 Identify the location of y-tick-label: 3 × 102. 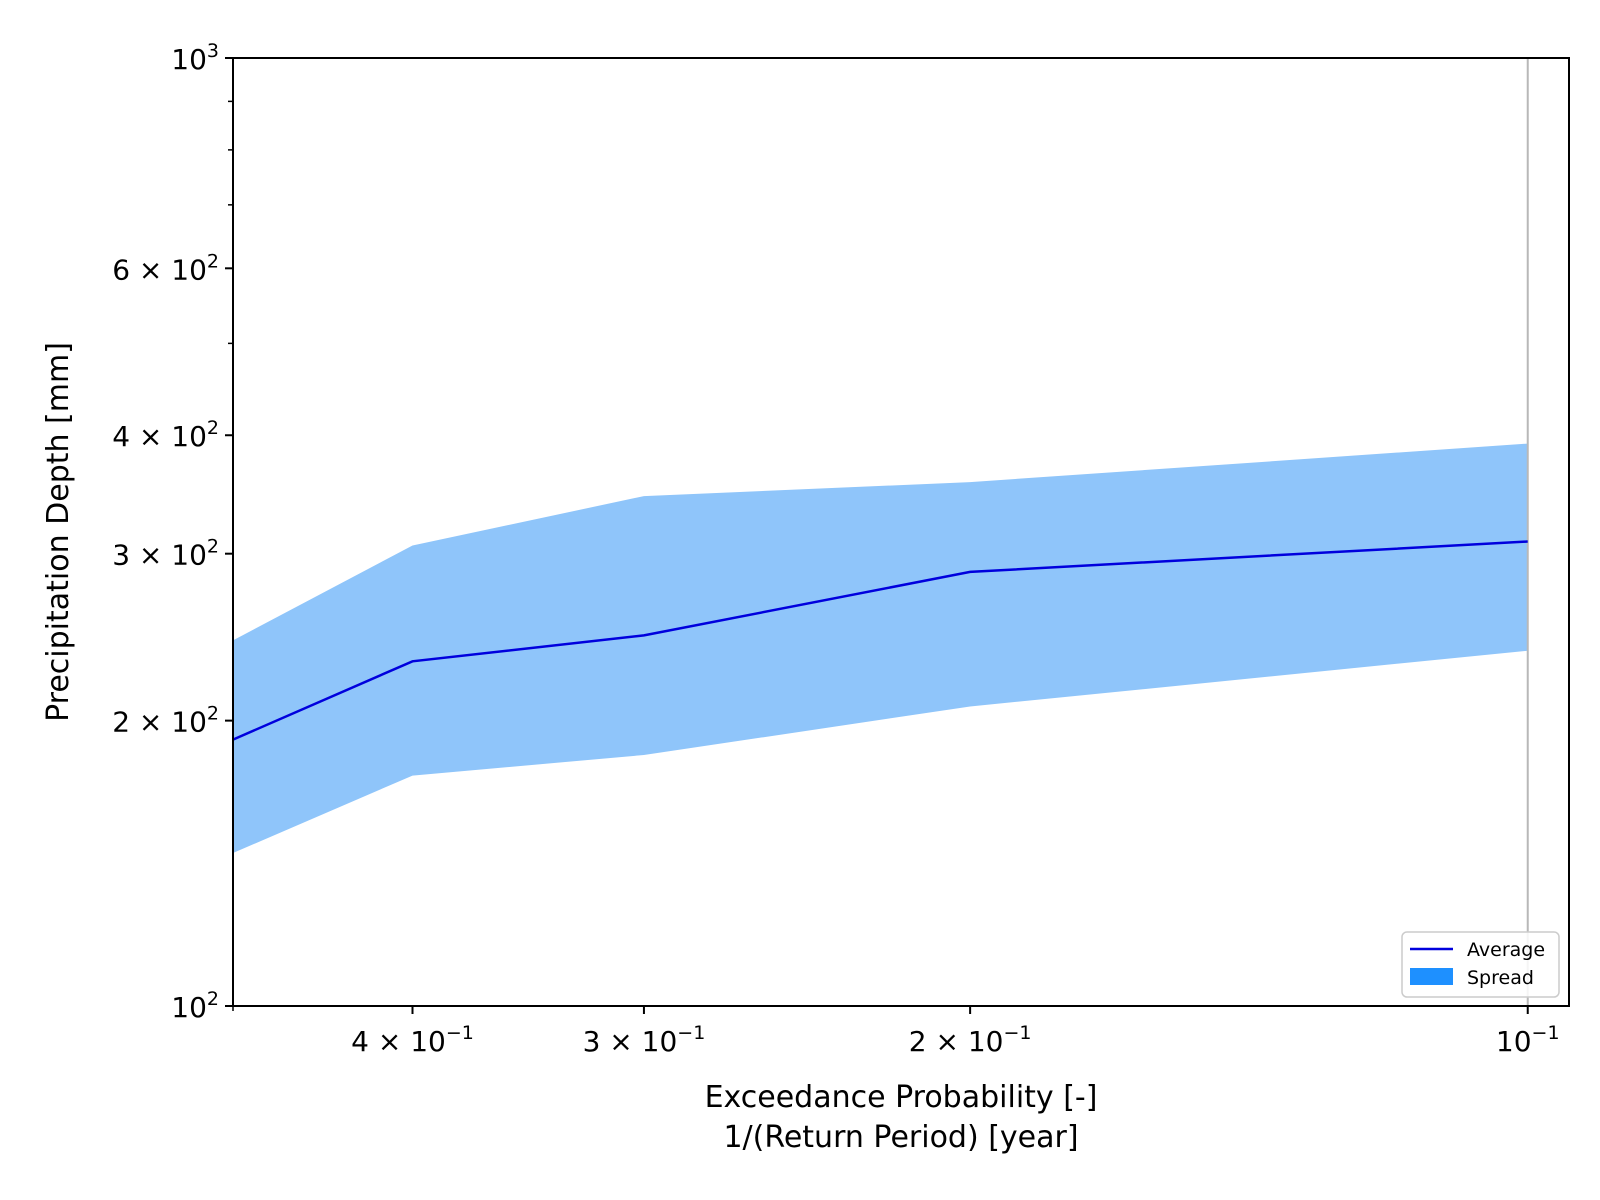
(165, 554).